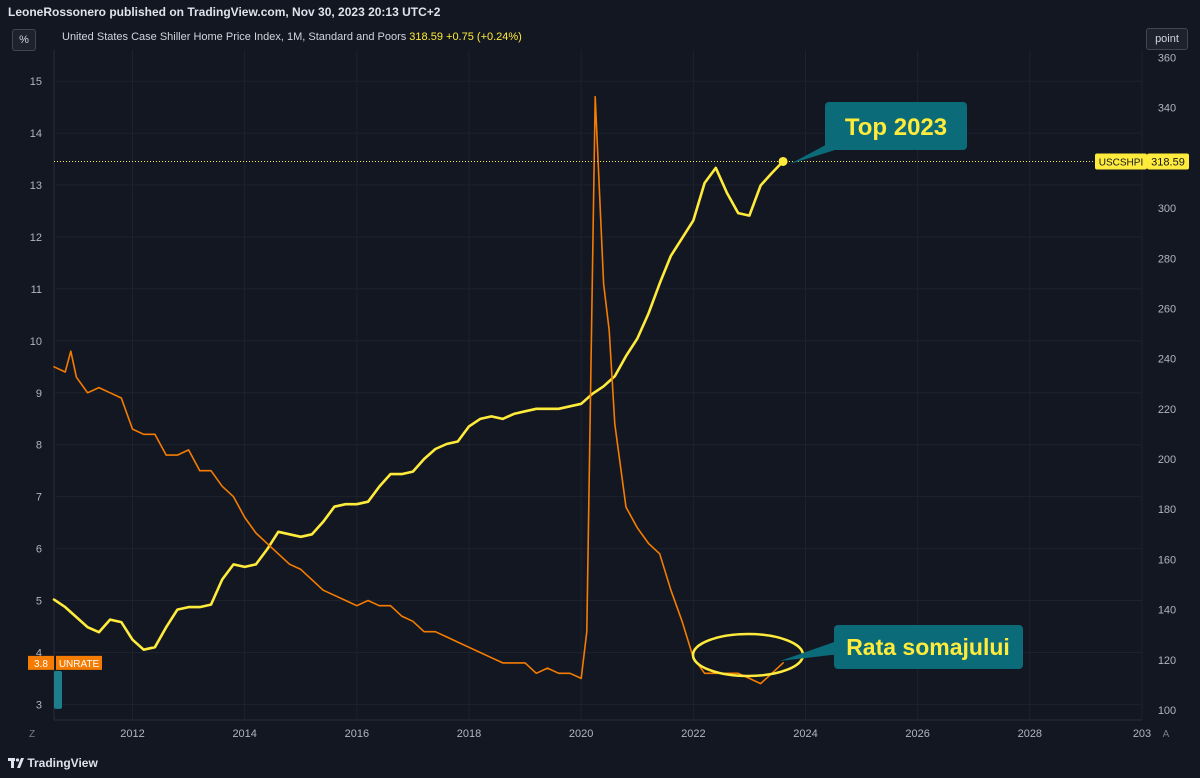 This screenshot has height=778, width=1200. Describe the element at coordinates (748, 655) in the screenshot. I see `unemployment-ellipse-highlight` at that location.